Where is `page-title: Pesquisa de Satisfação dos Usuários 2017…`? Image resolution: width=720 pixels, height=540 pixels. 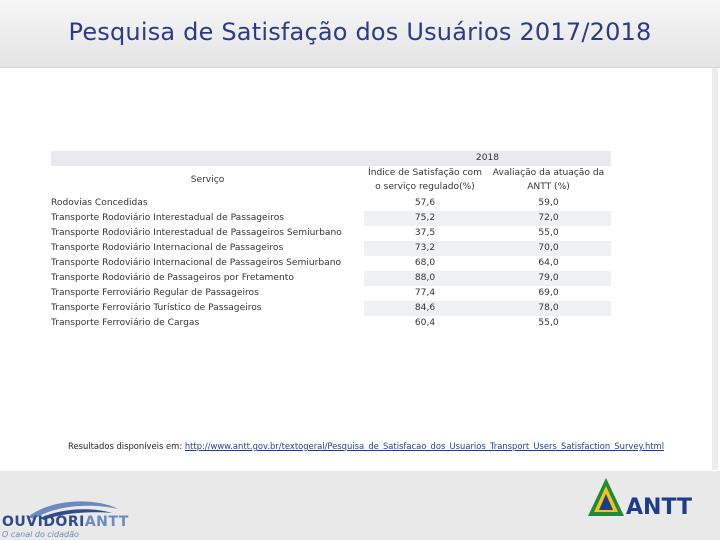
page-title: Pesquisa de Satisfação dos Usuários 2017… is located at coordinates (360, 32).